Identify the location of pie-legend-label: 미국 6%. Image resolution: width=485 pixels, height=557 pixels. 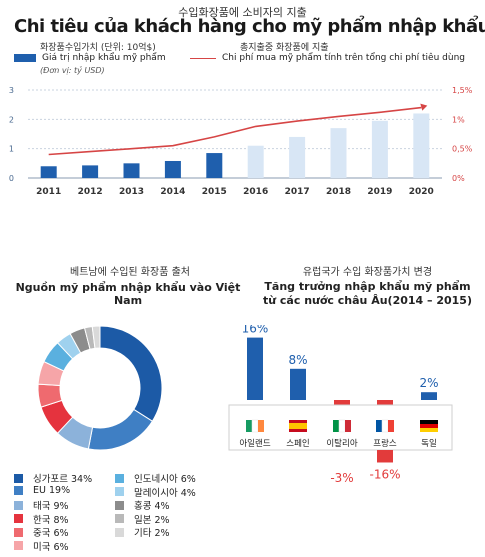
(51, 547).